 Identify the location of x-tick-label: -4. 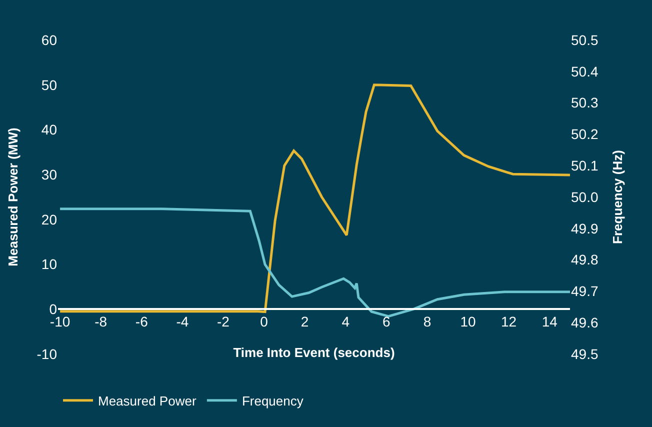
(182, 322).